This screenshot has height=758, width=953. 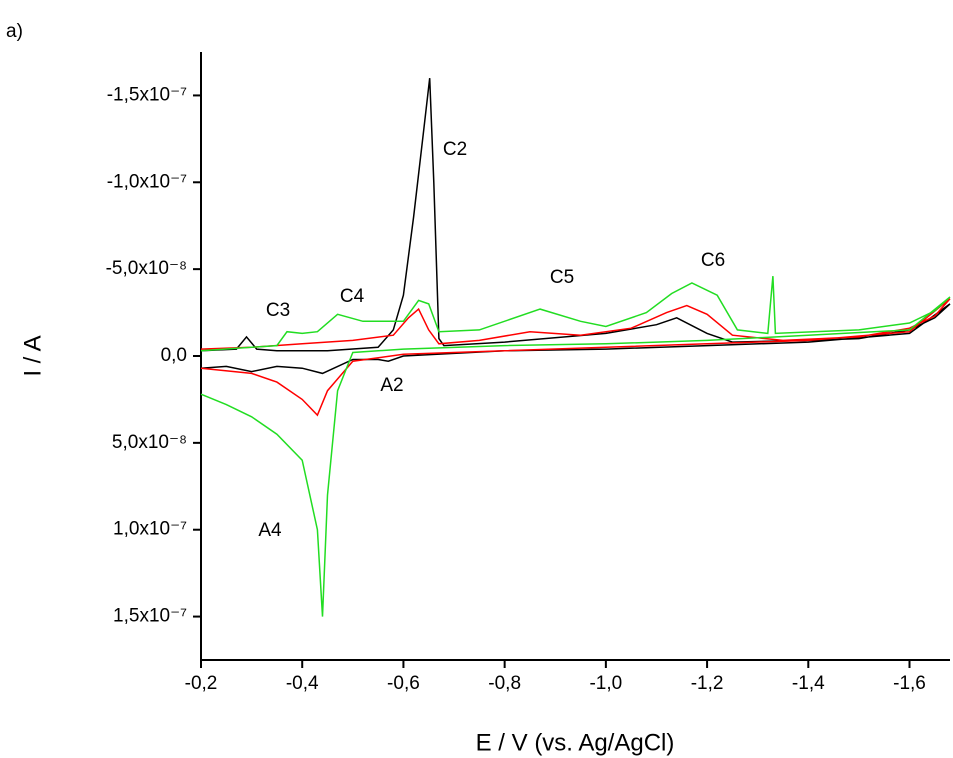 What do you see at coordinates (909, 683) in the screenshot?
I see `x-tick-label: -1,6` at bounding box center [909, 683].